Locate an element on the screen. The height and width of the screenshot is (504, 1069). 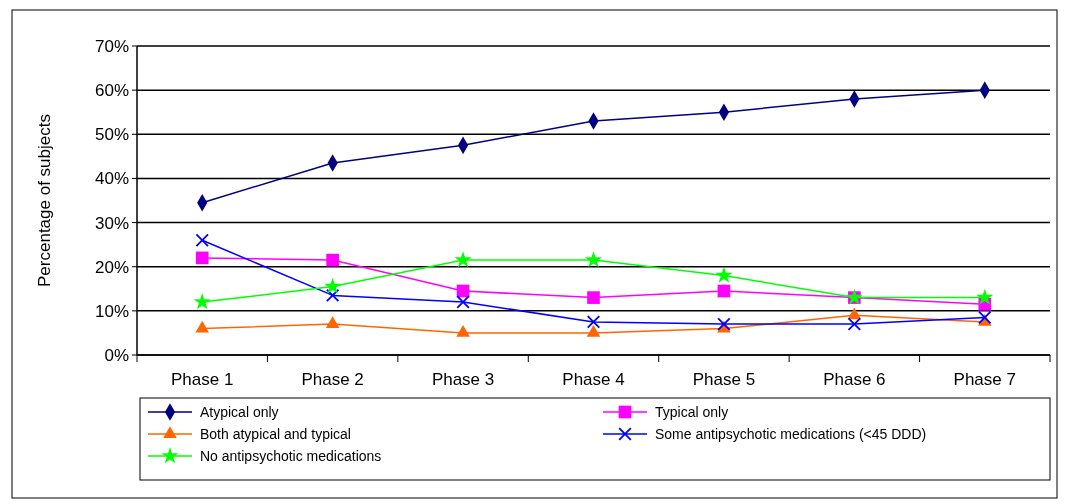
x-tick-label: Phase 1 is located at coordinates (202, 379).